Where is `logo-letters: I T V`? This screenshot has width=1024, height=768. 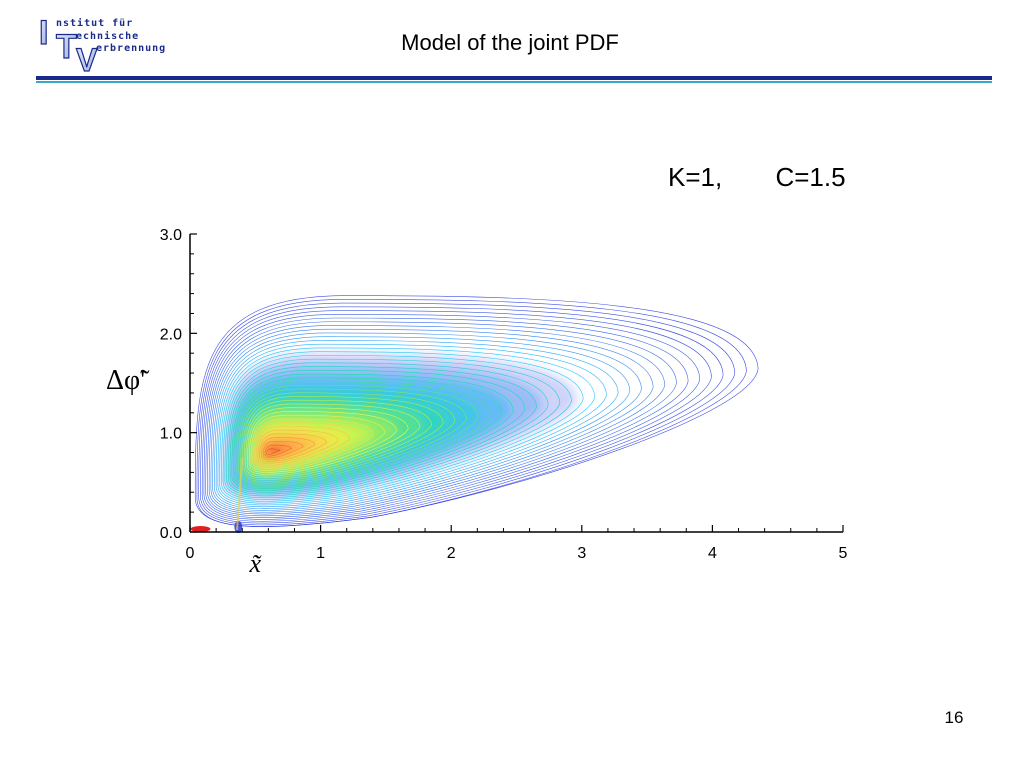
logo-letters: I T V is located at coordinates (68, 45).